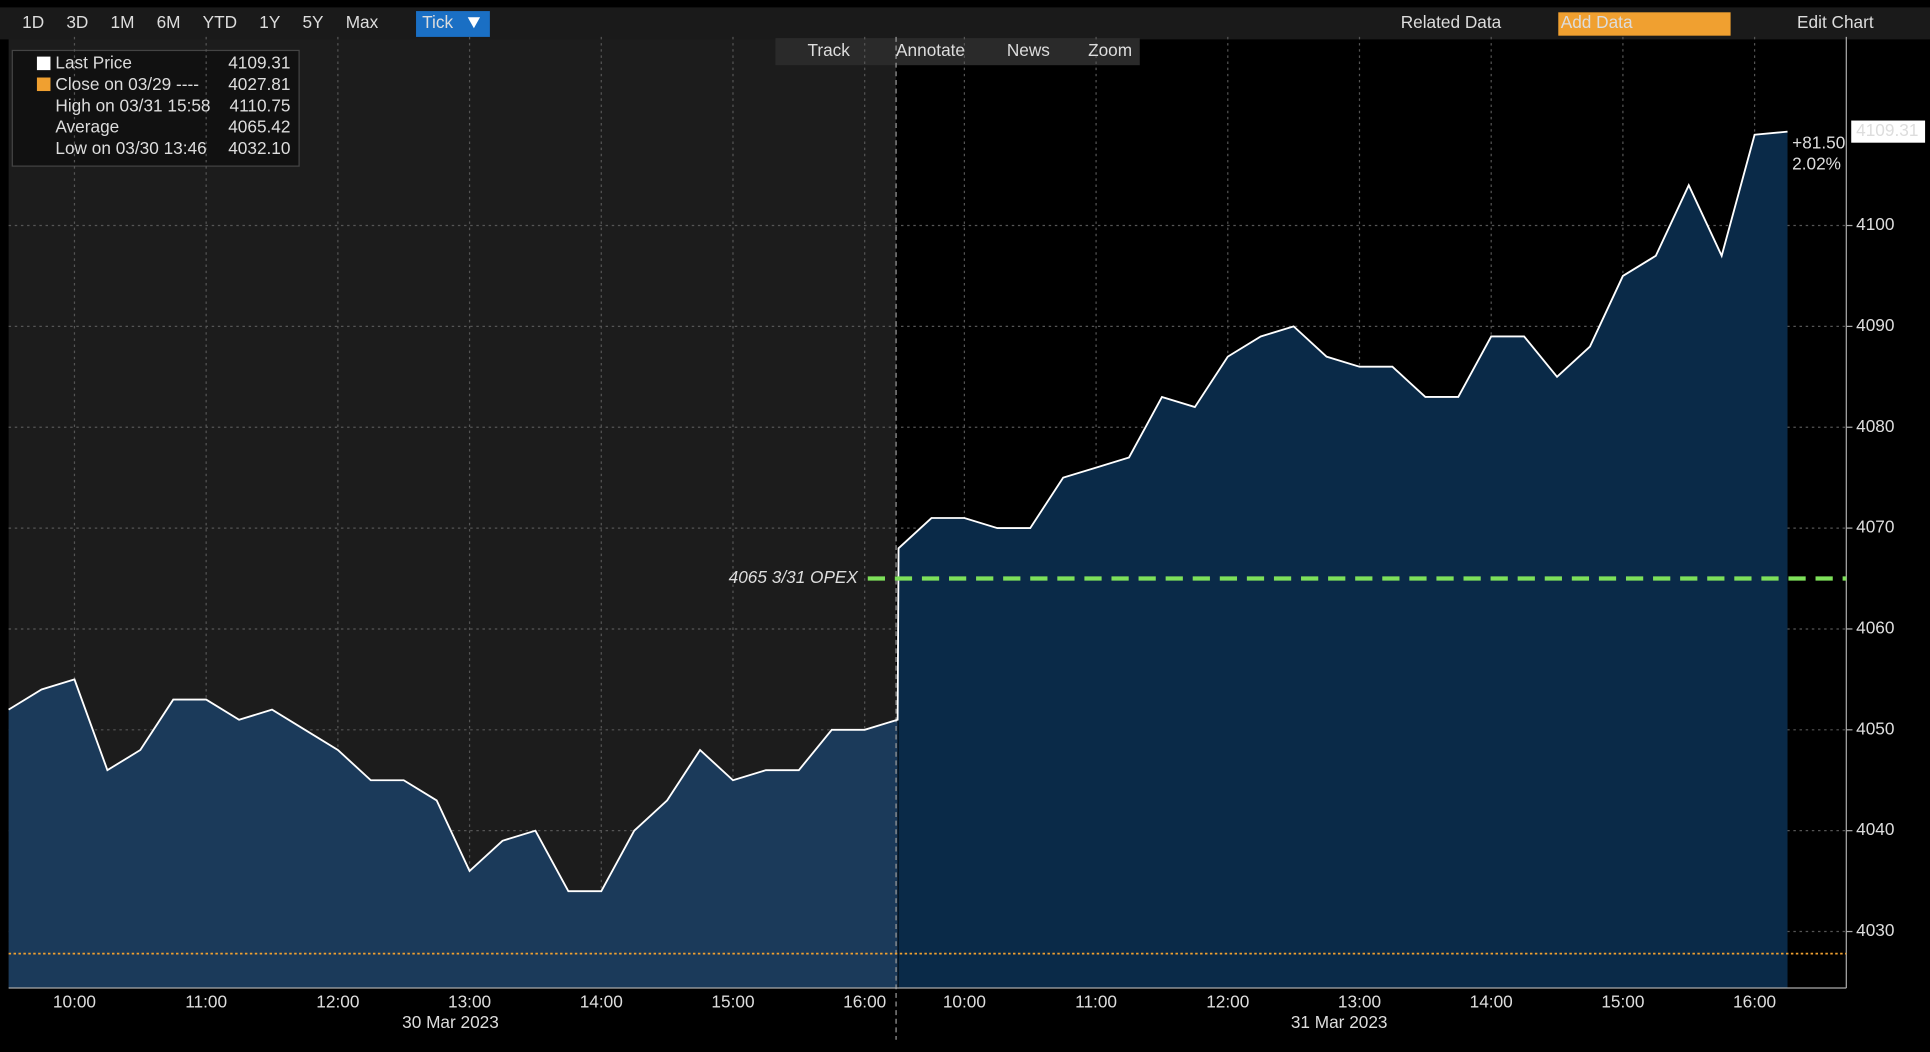 The height and width of the screenshot is (1052, 1930). What do you see at coordinates (1339, 1022) in the screenshot?
I see `date-label: 31 Mar 2023` at bounding box center [1339, 1022].